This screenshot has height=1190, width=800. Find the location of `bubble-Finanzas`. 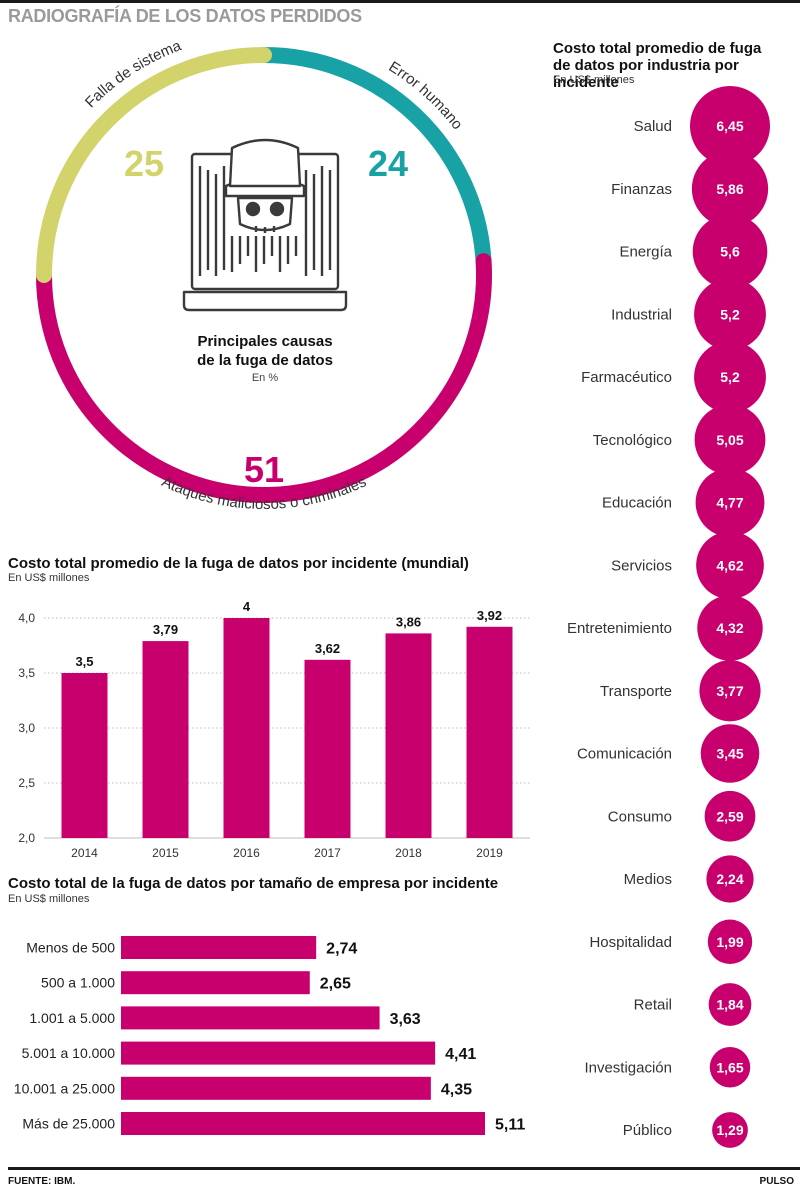

bubble-Finanzas is located at coordinates (730, 188).